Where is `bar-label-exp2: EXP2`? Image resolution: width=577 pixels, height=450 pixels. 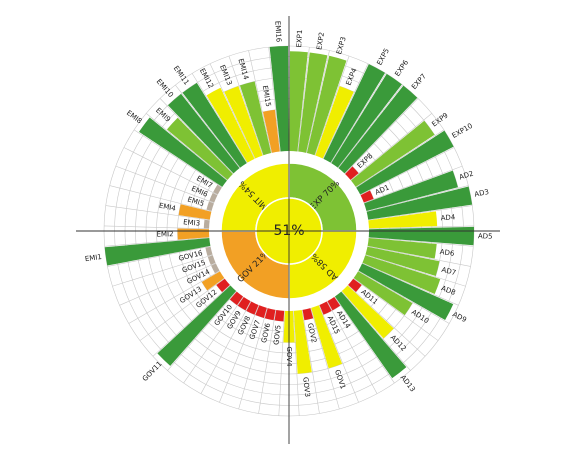 bar-label-exp2: EXP2 is located at coordinates (320, 40).